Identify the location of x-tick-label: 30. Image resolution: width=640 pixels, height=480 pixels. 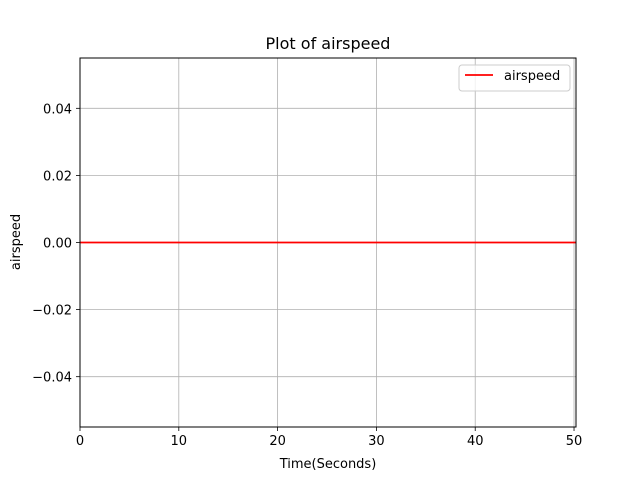
(376, 441).